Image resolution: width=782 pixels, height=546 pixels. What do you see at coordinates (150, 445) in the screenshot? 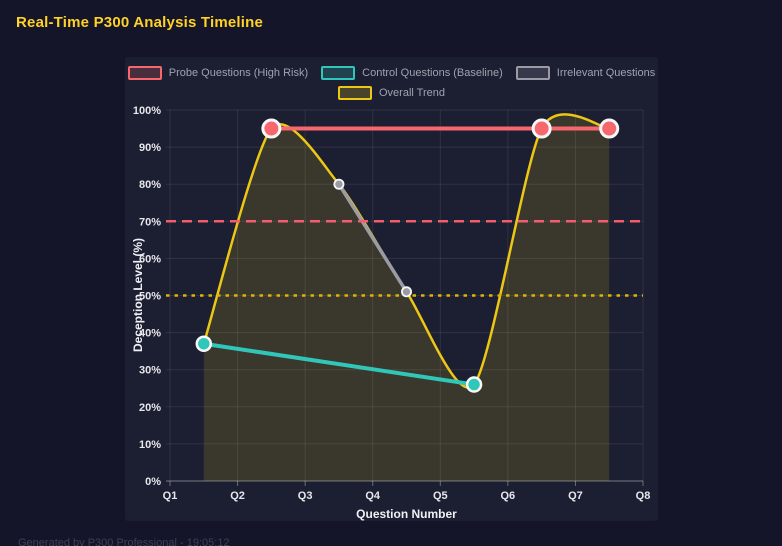
I see `y-tick-label: 10%` at bounding box center [150, 445].